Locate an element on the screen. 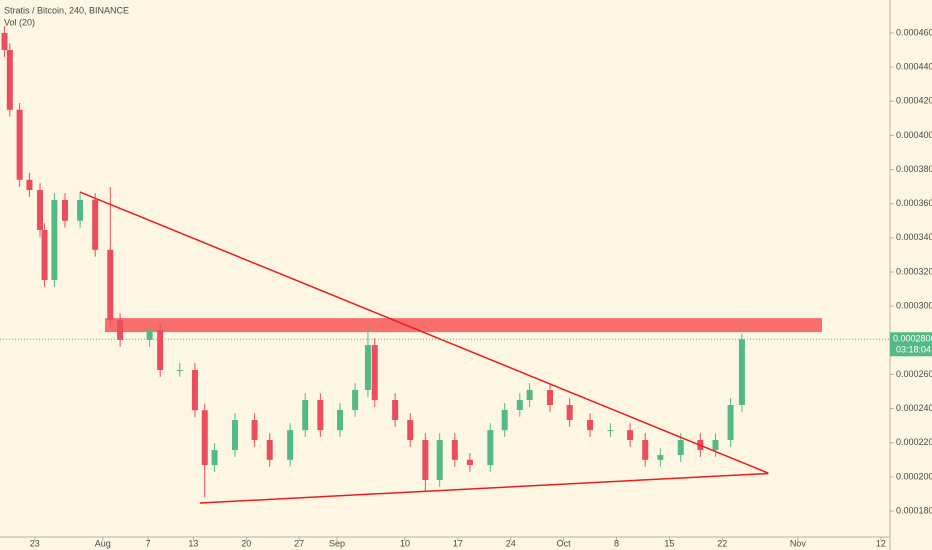 Image resolution: width=932 pixels, height=550 pixels. x-tick-label: 15 is located at coordinates (669, 543).